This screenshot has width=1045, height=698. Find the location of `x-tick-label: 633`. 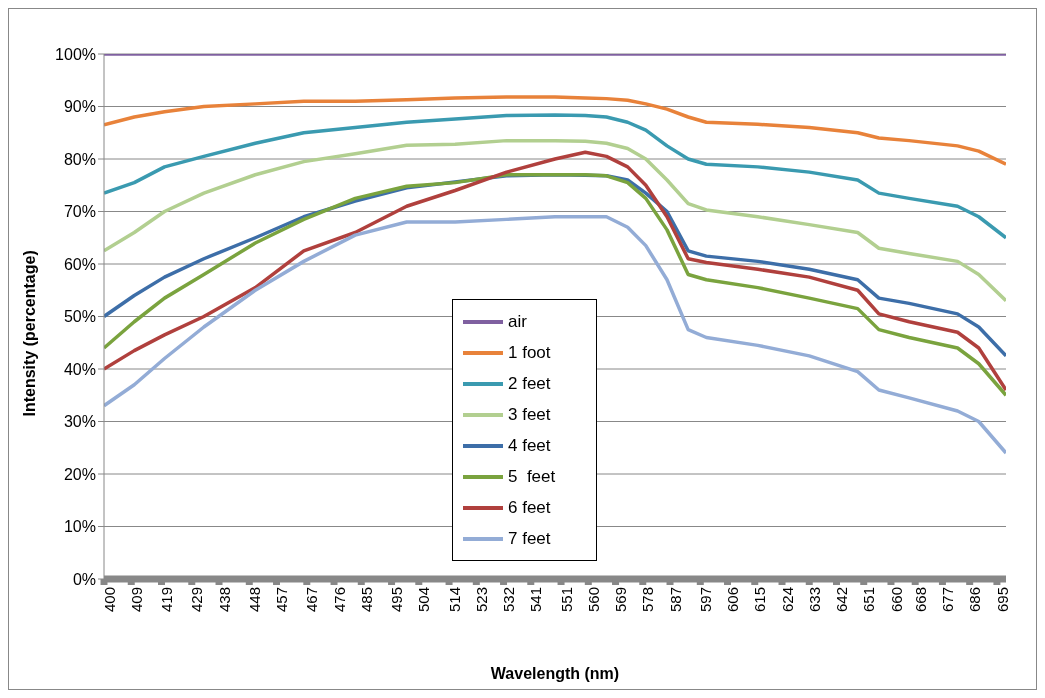

x-tick-label: 633 is located at coordinates (814, 600).